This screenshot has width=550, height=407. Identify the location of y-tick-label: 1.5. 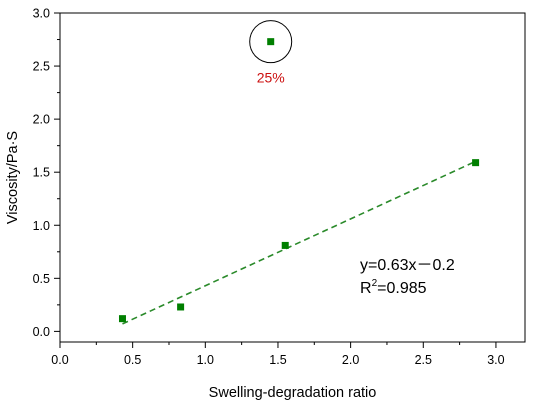
(41, 173).